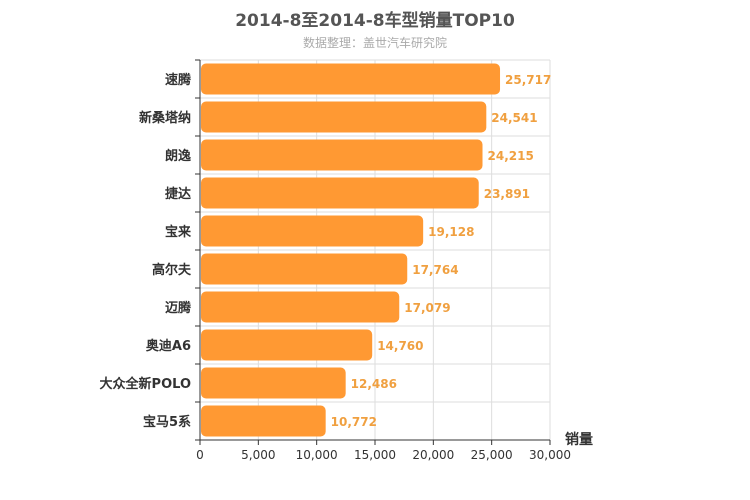  I want to click on data-label: 24,541, so click(514, 118).